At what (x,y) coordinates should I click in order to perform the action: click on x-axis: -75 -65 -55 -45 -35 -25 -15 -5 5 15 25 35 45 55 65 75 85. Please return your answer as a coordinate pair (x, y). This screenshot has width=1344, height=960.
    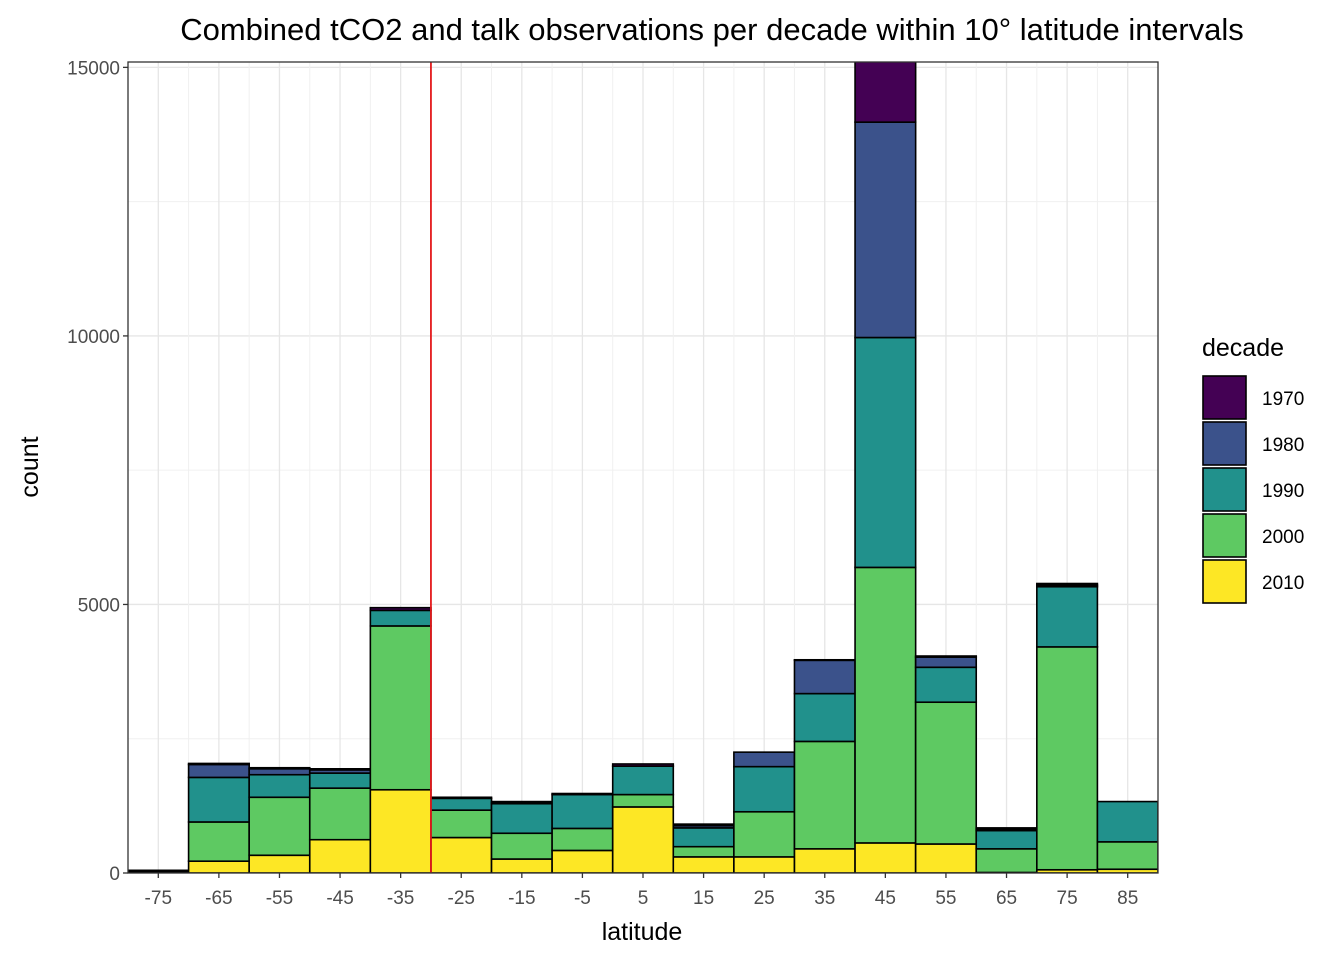
    Looking at the image, I should click on (641, 891).